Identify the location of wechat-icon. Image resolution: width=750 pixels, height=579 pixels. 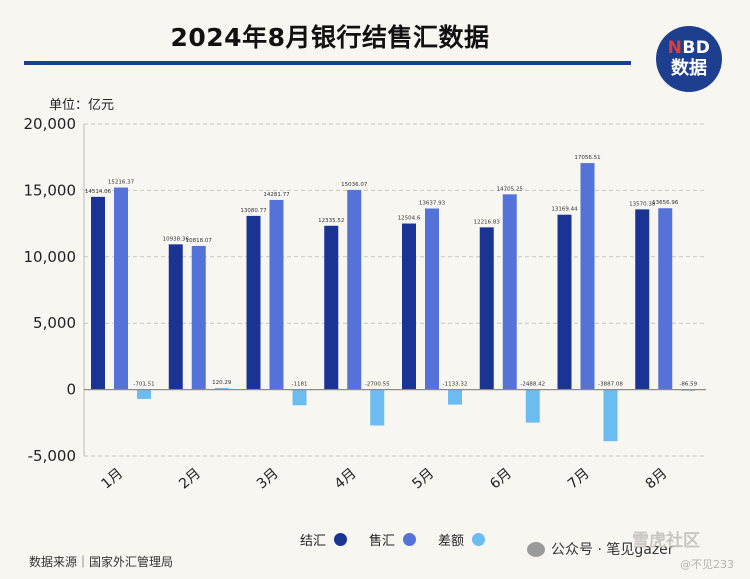
(536, 549).